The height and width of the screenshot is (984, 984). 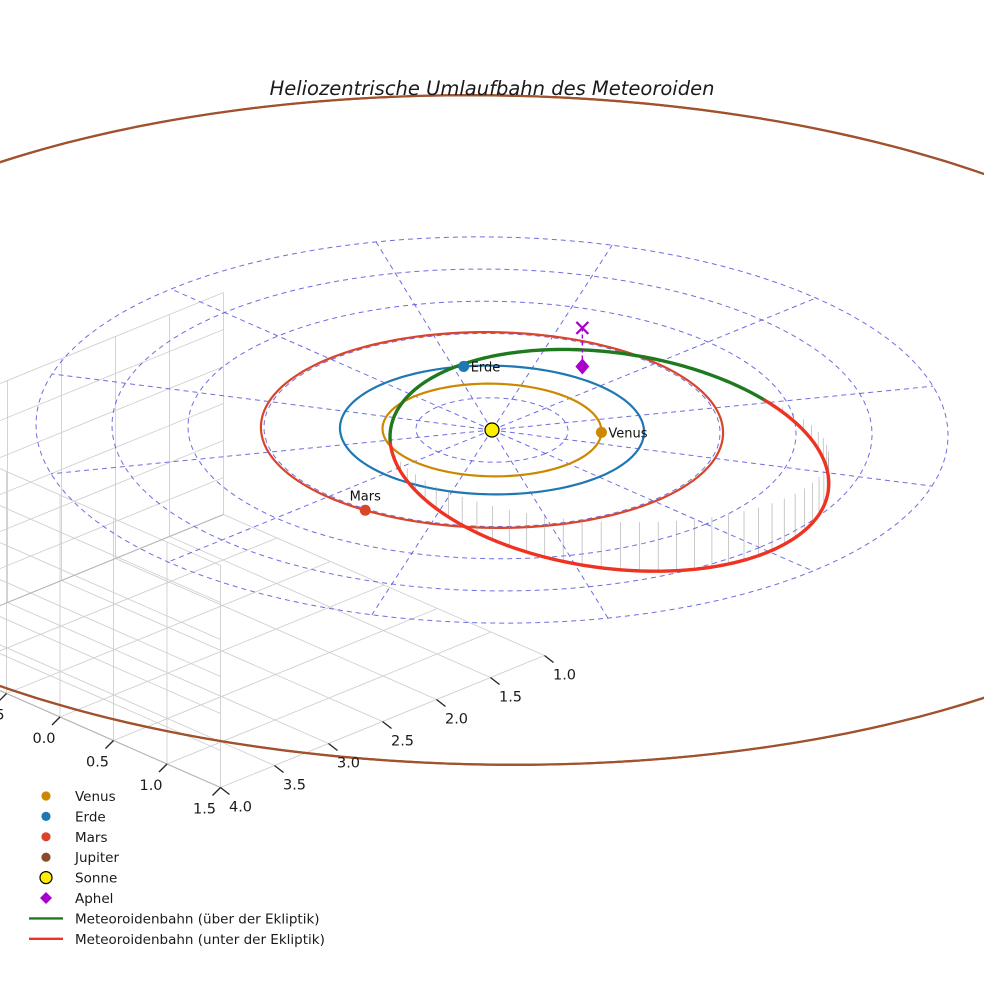 What do you see at coordinates (2, 716) in the screenshot?
I see `xtick-2: -0.5` at bounding box center [2, 716].